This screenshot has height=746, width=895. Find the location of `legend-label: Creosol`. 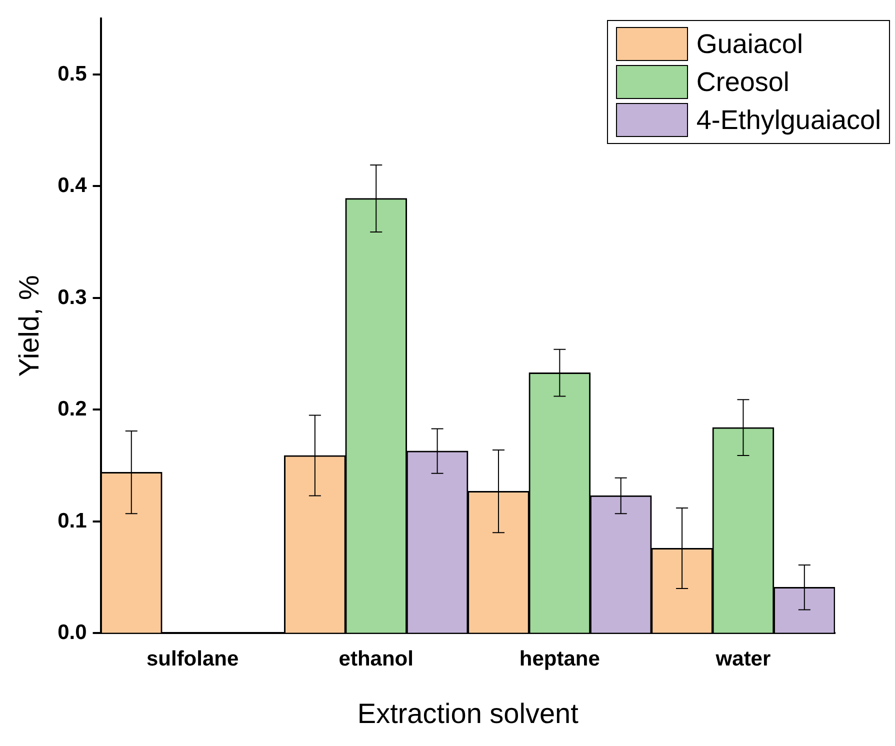

legend-label: Creosol is located at coordinates (743, 82).